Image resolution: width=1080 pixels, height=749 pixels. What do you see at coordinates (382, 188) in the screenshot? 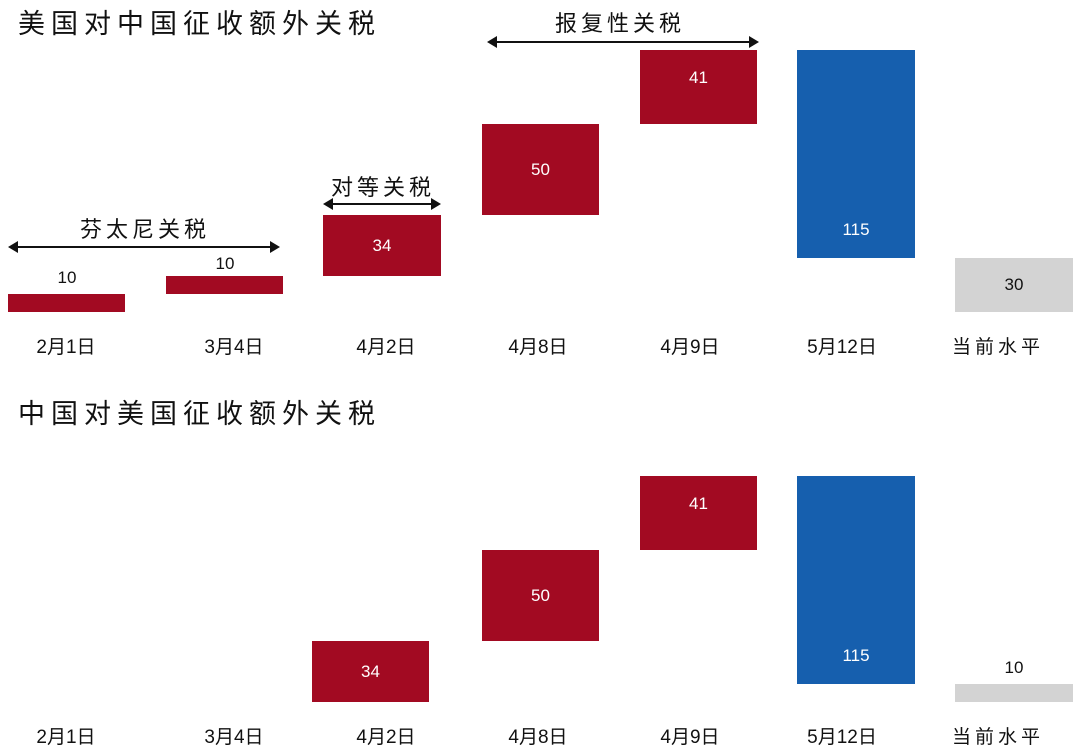
I see `reciprocal-tariff-label: 对等关税` at bounding box center [382, 188].